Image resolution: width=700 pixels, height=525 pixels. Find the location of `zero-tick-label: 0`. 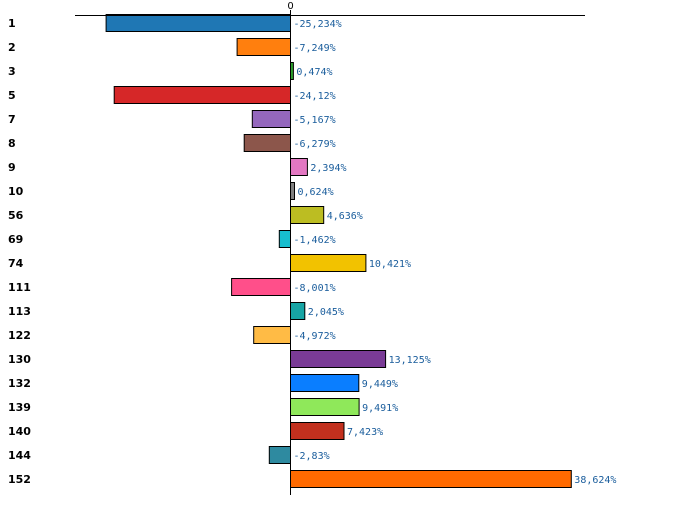

zero-tick-label: 0 is located at coordinates (290, 6).